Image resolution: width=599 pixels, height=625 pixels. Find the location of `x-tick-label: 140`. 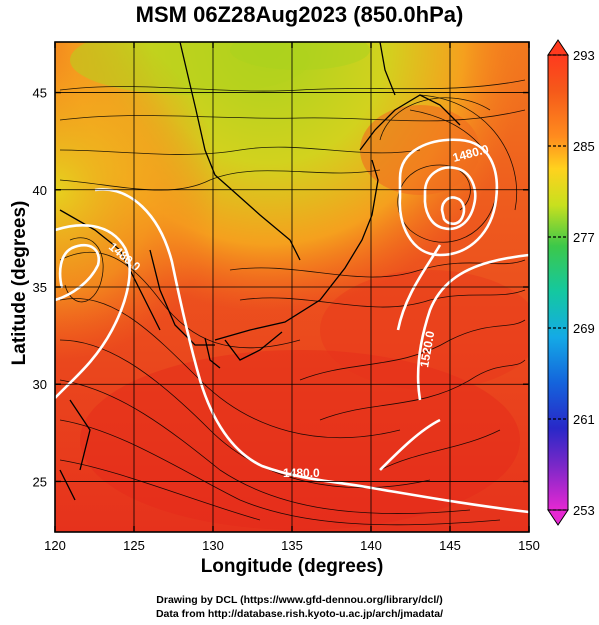

x-tick-label: 140 is located at coordinates (371, 545).